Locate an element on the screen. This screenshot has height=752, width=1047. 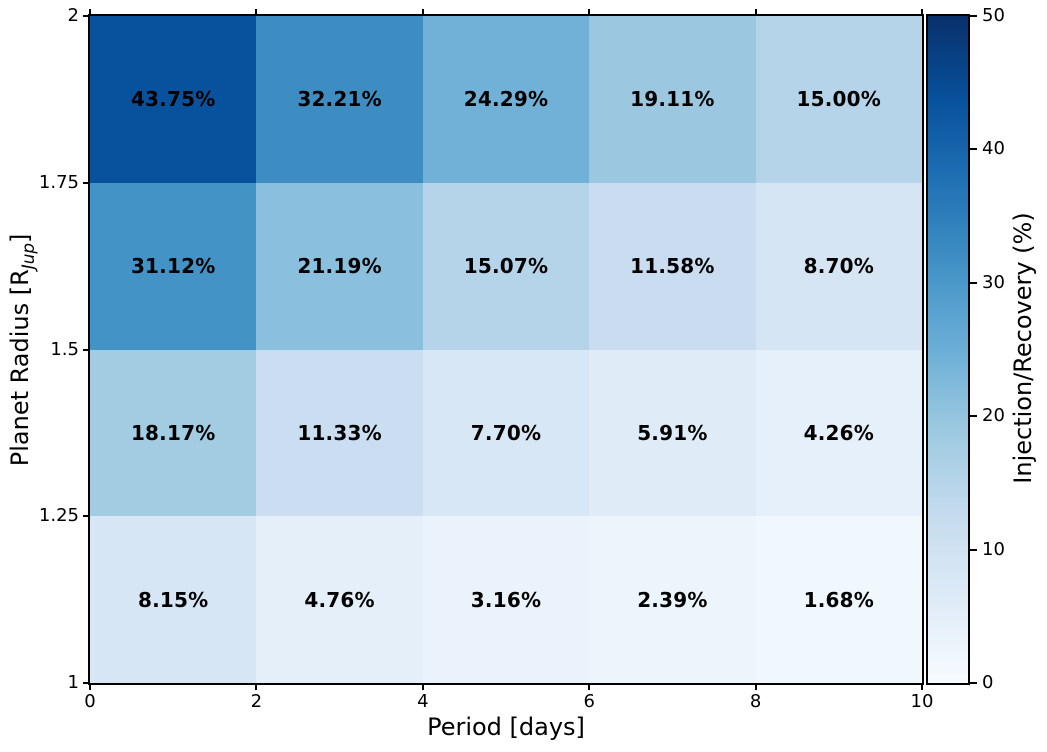
heatmap-cell: 15.07% is located at coordinates (506, 266).